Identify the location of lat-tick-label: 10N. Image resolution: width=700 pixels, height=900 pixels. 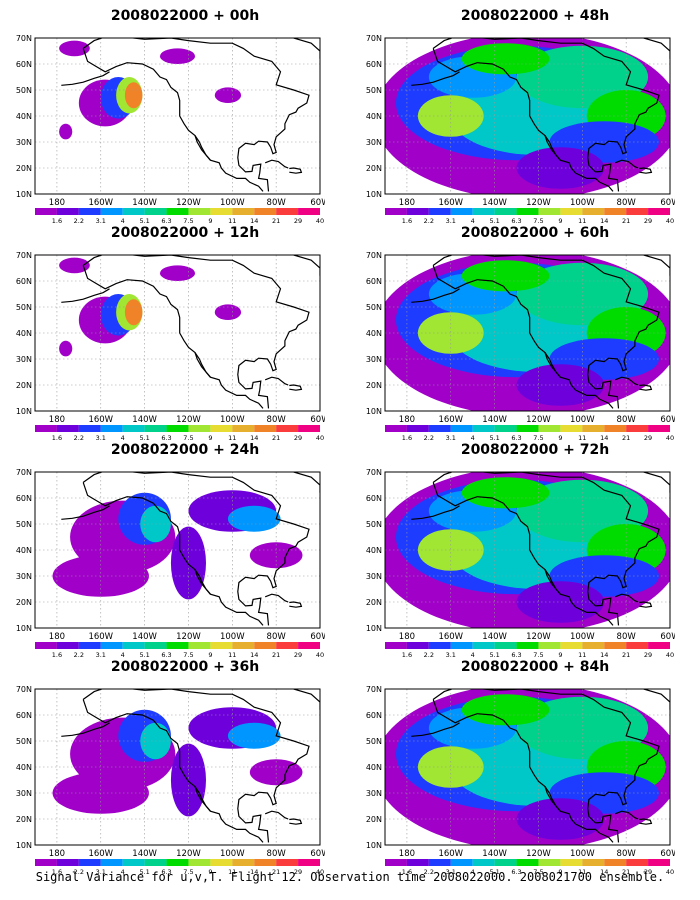
(24, 845).